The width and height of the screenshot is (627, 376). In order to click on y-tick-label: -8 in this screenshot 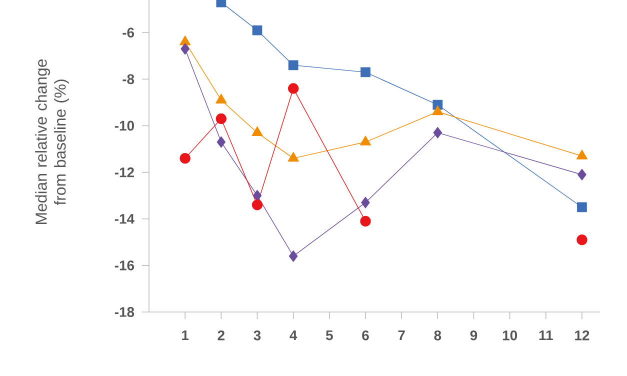, I will do `click(128, 79)`.